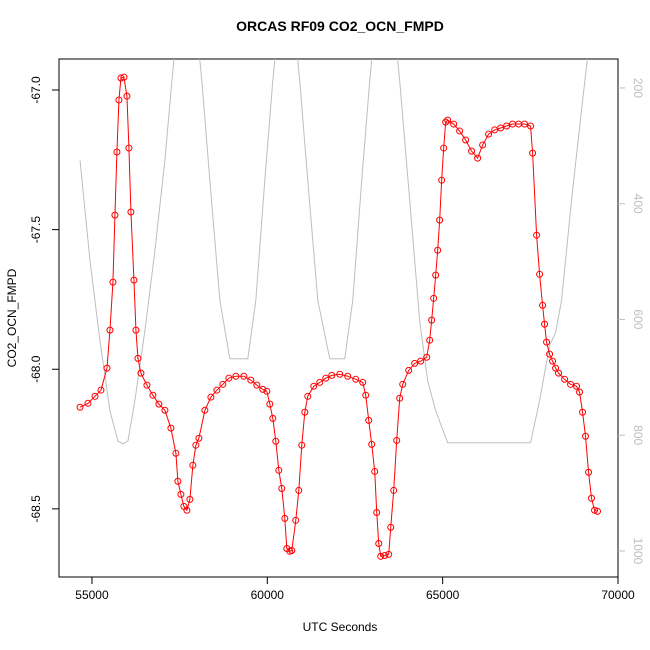 This screenshot has width=650, height=650. What do you see at coordinates (92, 595) in the screenshot?
I see `x-tick-label: 55000` at bounding box center [92, 595].